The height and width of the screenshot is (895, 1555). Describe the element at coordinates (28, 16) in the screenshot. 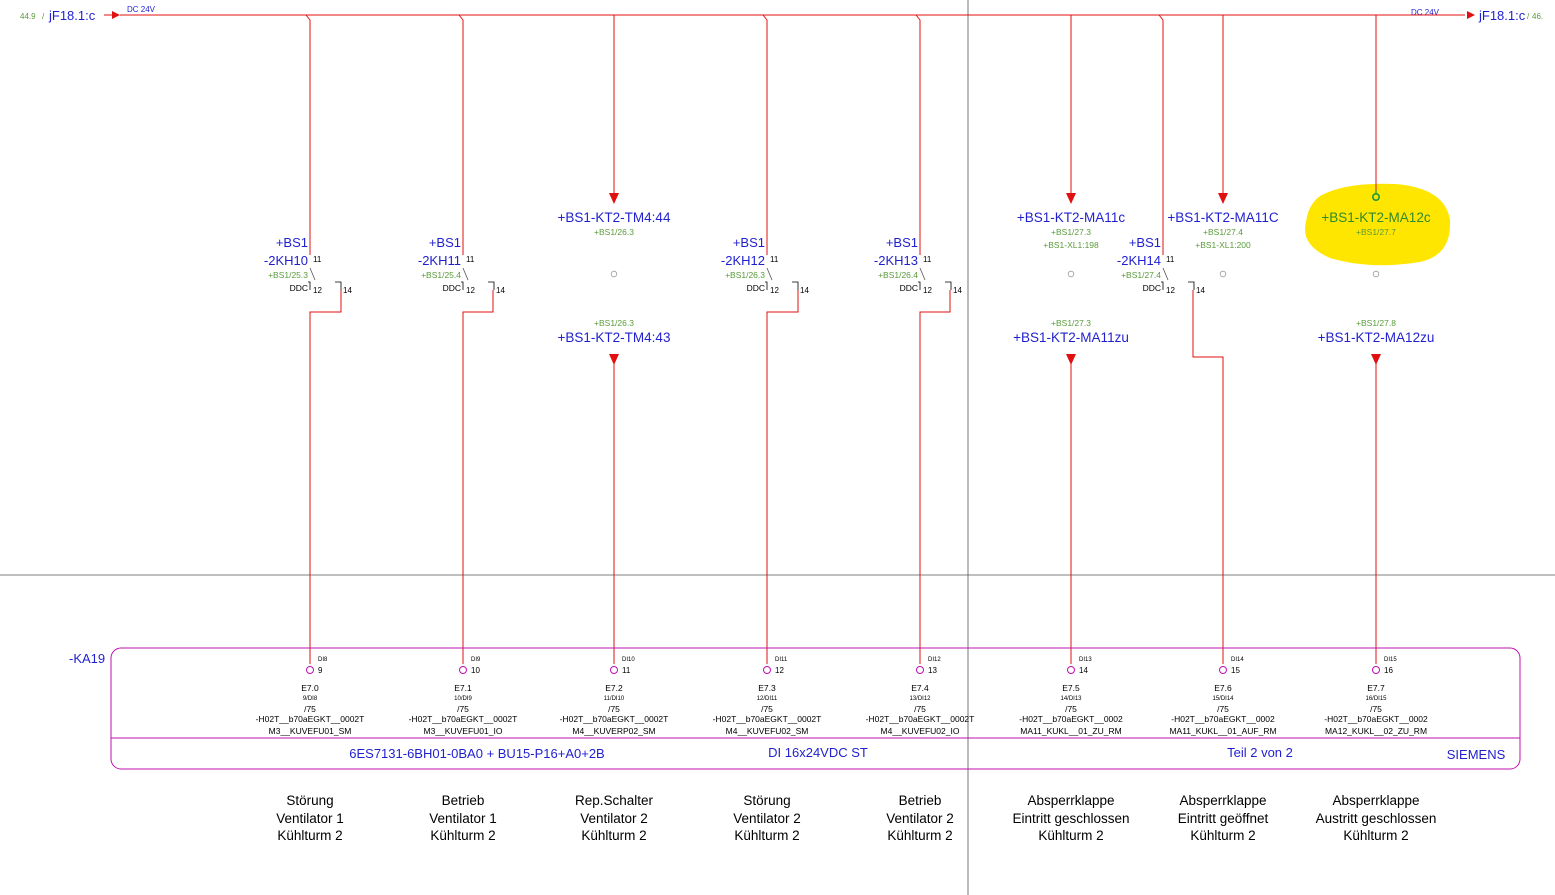

I see `left-ref-number: 44.9` at that location.